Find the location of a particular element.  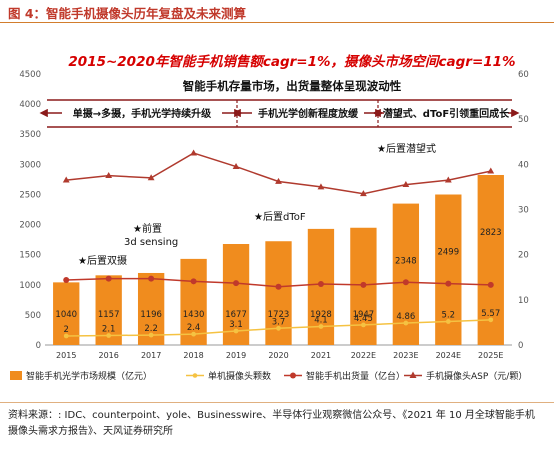

x-tick-label: 2020 is located at coordinates (278, 355).